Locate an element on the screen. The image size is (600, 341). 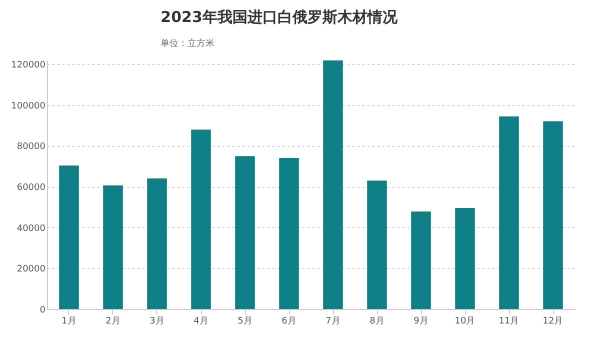
y-tick-label: 80000 is located at coordinates (31, 147).